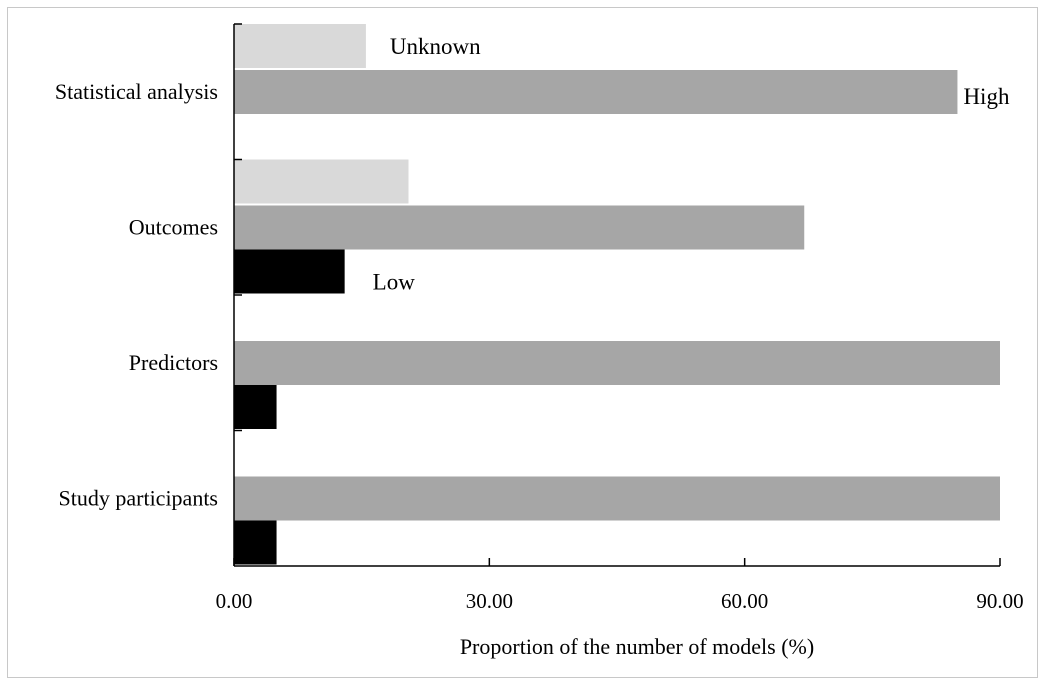 The width and height of the screenshot is (1047, 687). I want to click on x-axis-title: Proportion of the number of models (%), so click(637, 646).